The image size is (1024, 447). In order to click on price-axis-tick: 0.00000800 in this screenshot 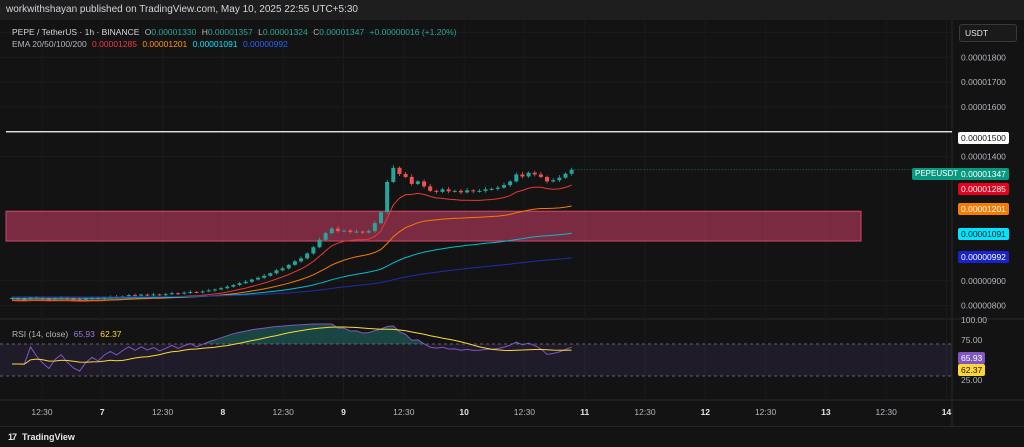, I will do `click(983, 306)`.